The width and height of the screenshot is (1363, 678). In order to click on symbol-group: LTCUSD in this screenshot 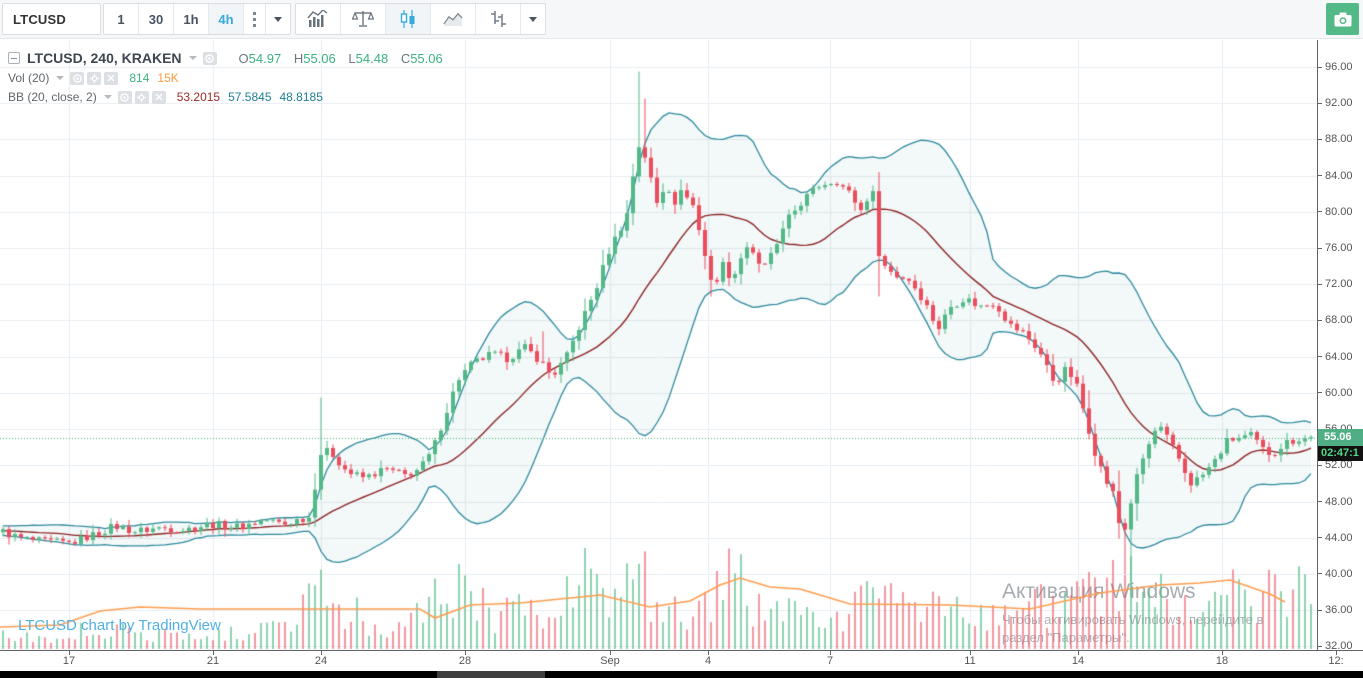, I will do `click(51, 19)`.